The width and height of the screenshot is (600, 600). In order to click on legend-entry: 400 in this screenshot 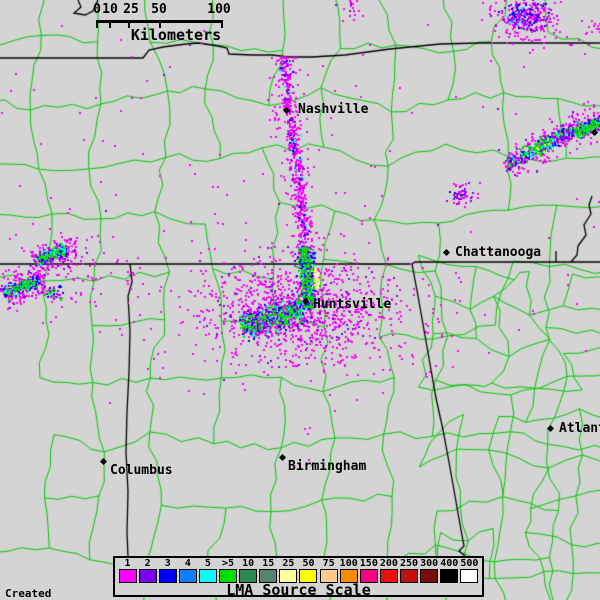, I will do `click(449, 570)`.